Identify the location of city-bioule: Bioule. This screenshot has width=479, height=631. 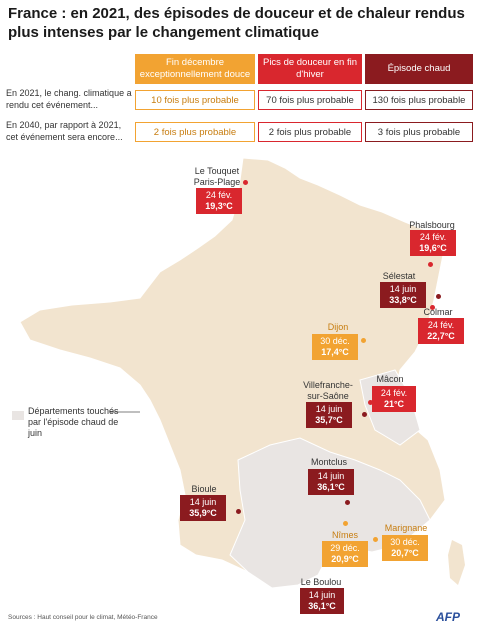
(204, 489).